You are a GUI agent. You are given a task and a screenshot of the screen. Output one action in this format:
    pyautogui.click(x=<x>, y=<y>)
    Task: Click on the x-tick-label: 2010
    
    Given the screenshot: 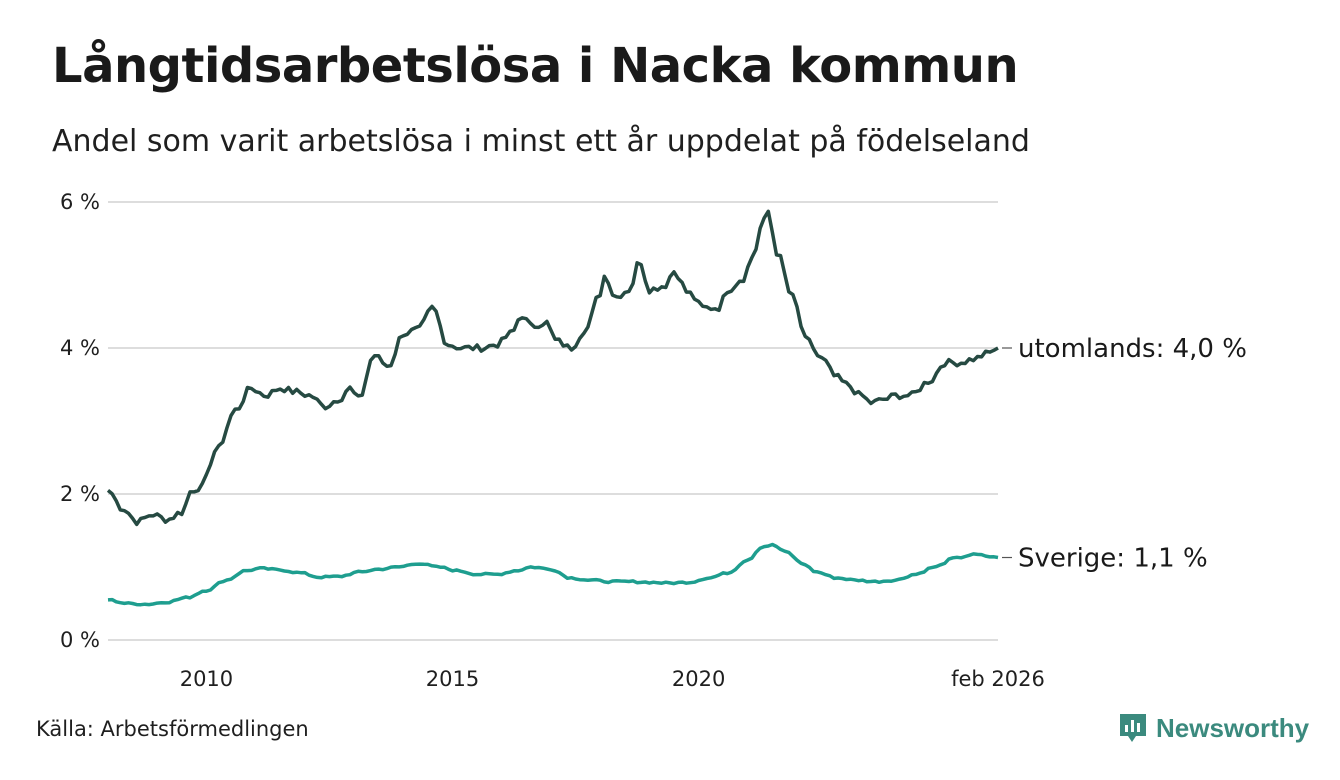 What is the action you would take?
    pyautogui.click(x=206, y=679)
    